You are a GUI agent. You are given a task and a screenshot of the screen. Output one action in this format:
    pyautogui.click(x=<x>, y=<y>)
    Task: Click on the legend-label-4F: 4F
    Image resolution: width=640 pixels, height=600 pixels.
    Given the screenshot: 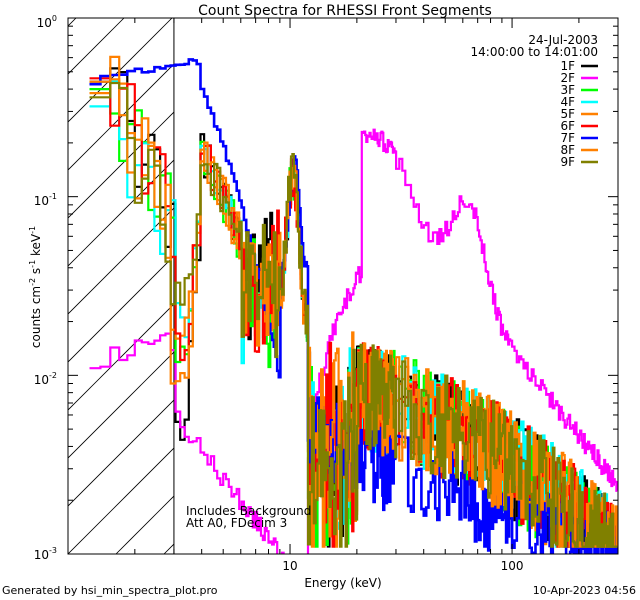 What is the action you would take?
    pyautogui.click(x=567, y=102)
    